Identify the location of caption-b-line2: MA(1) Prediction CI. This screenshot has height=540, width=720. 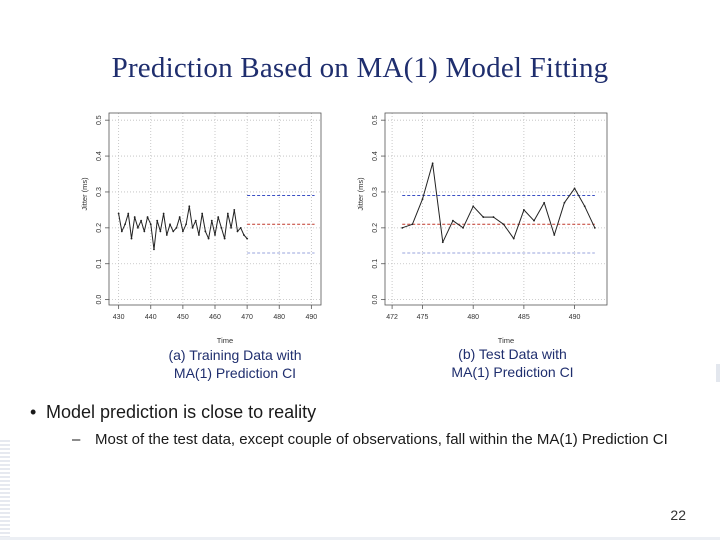
(512, 372).